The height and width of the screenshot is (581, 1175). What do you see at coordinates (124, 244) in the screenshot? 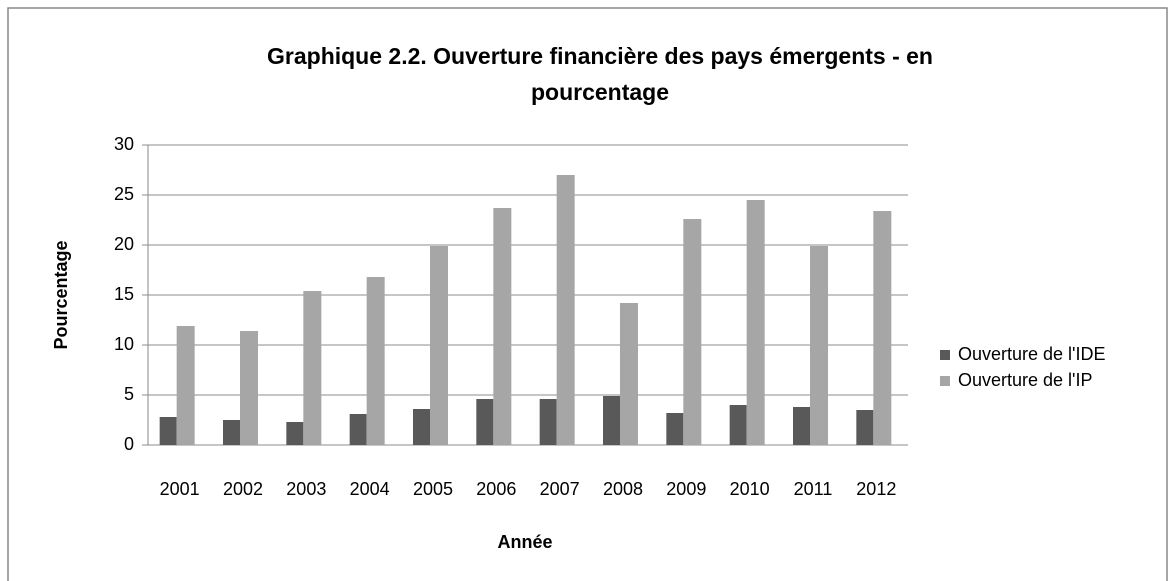
I see `y-tick-label: 20` at bounding box center [124, 244].